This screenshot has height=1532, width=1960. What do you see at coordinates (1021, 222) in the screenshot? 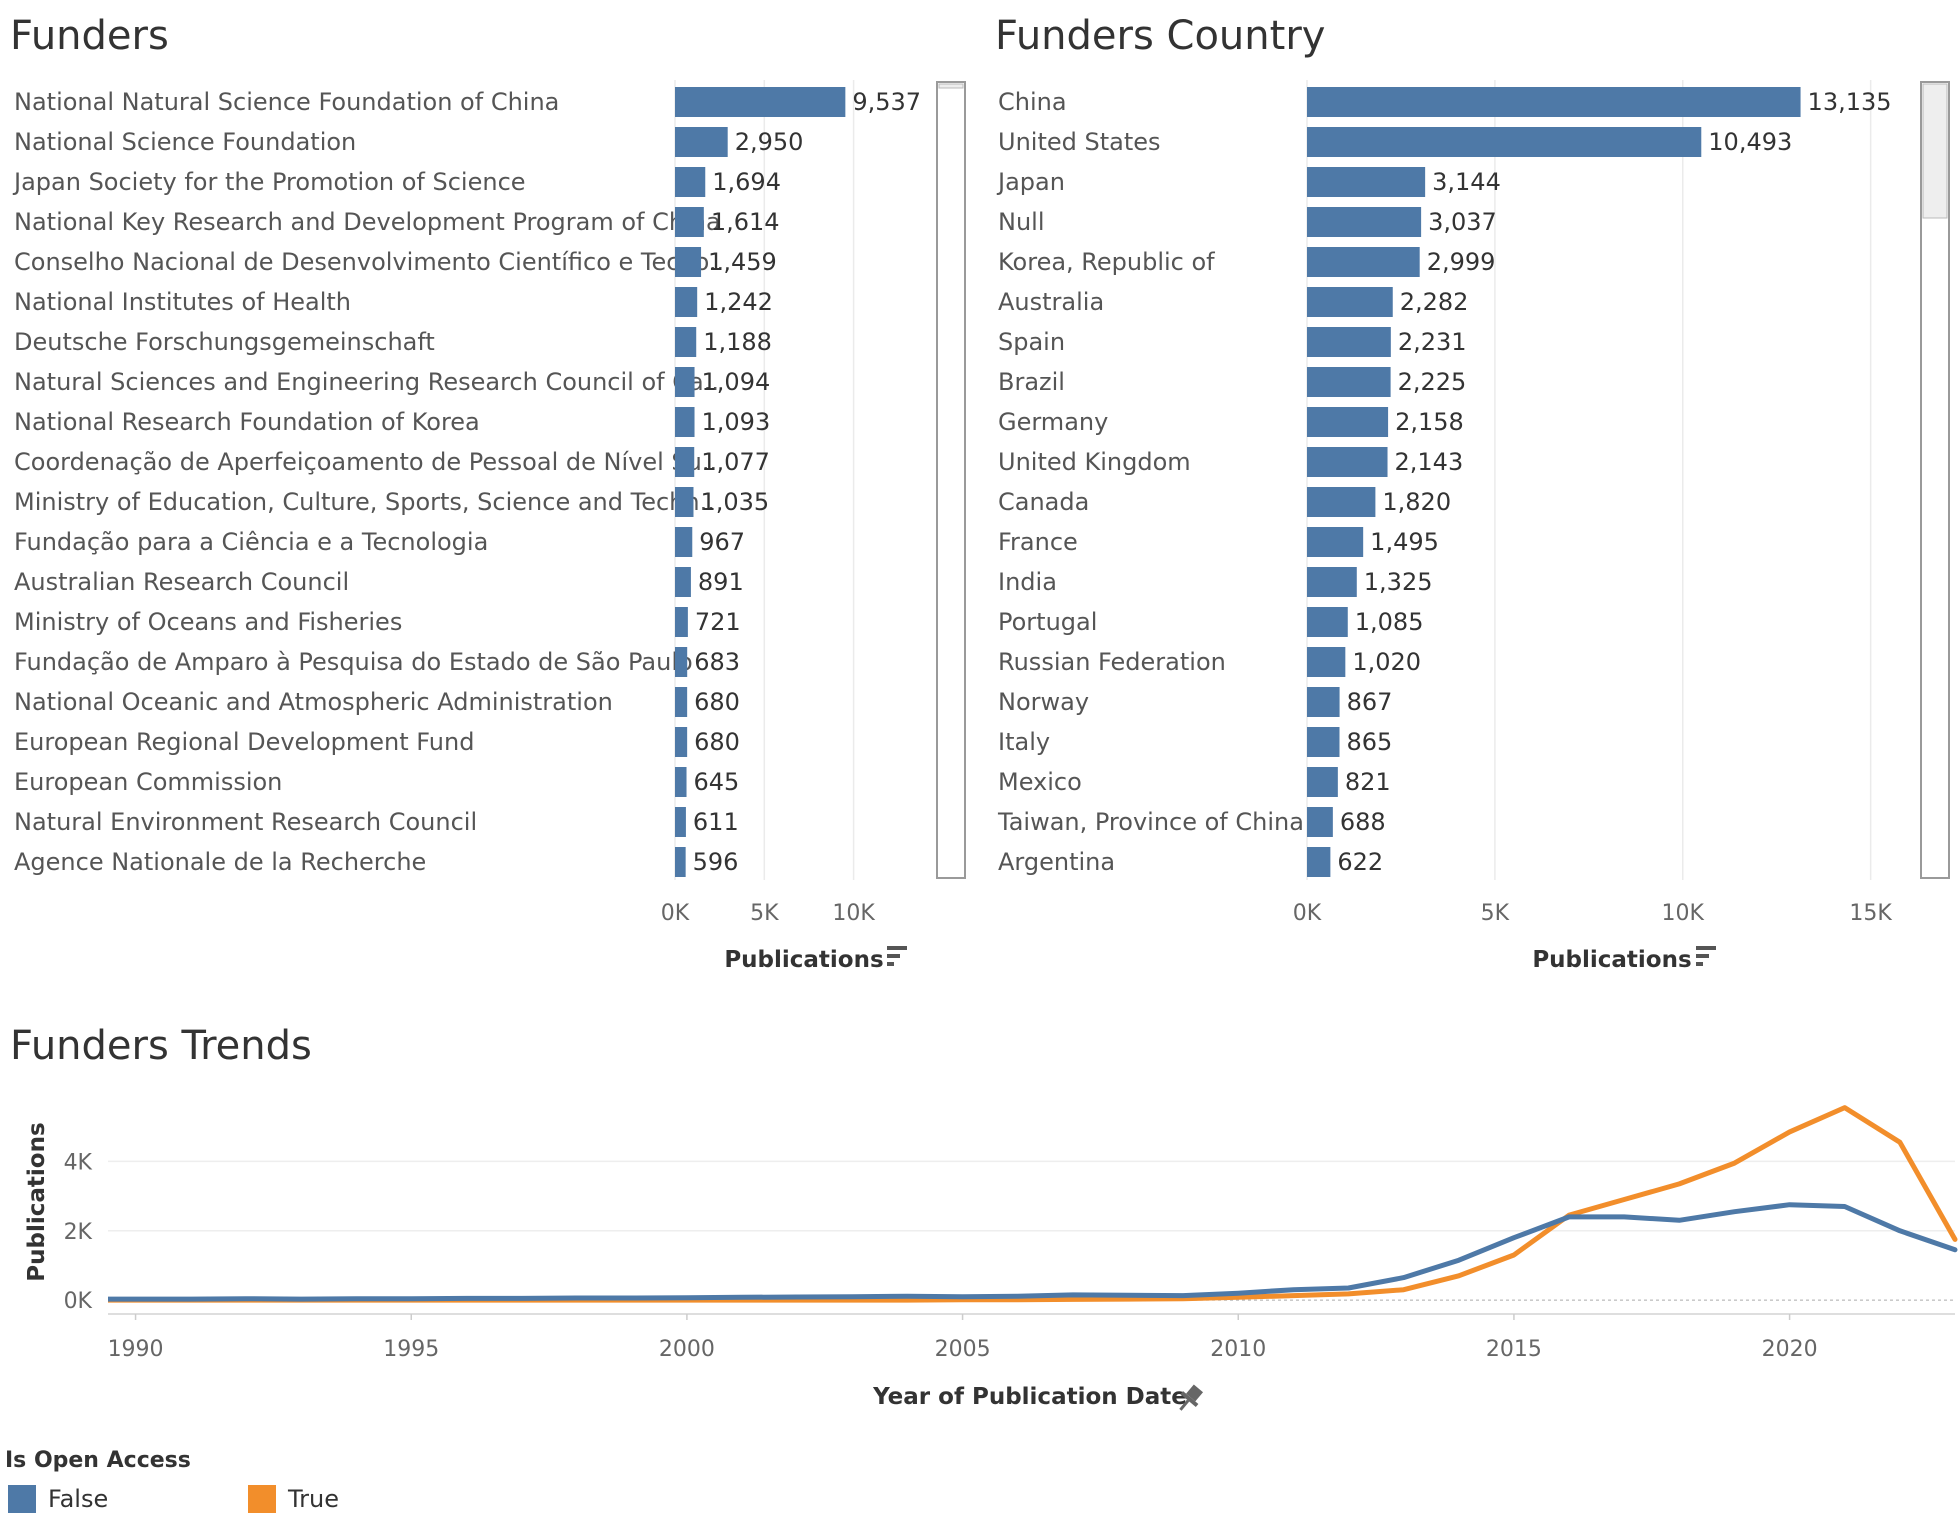
I see `countries-category-label: Null` at bounding box center [1021, 222].